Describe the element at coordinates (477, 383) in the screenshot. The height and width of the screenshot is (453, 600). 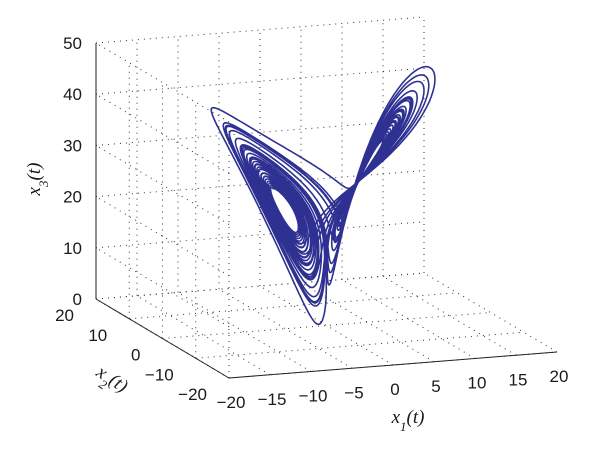
I see `x-tick-label: 10` at that location.